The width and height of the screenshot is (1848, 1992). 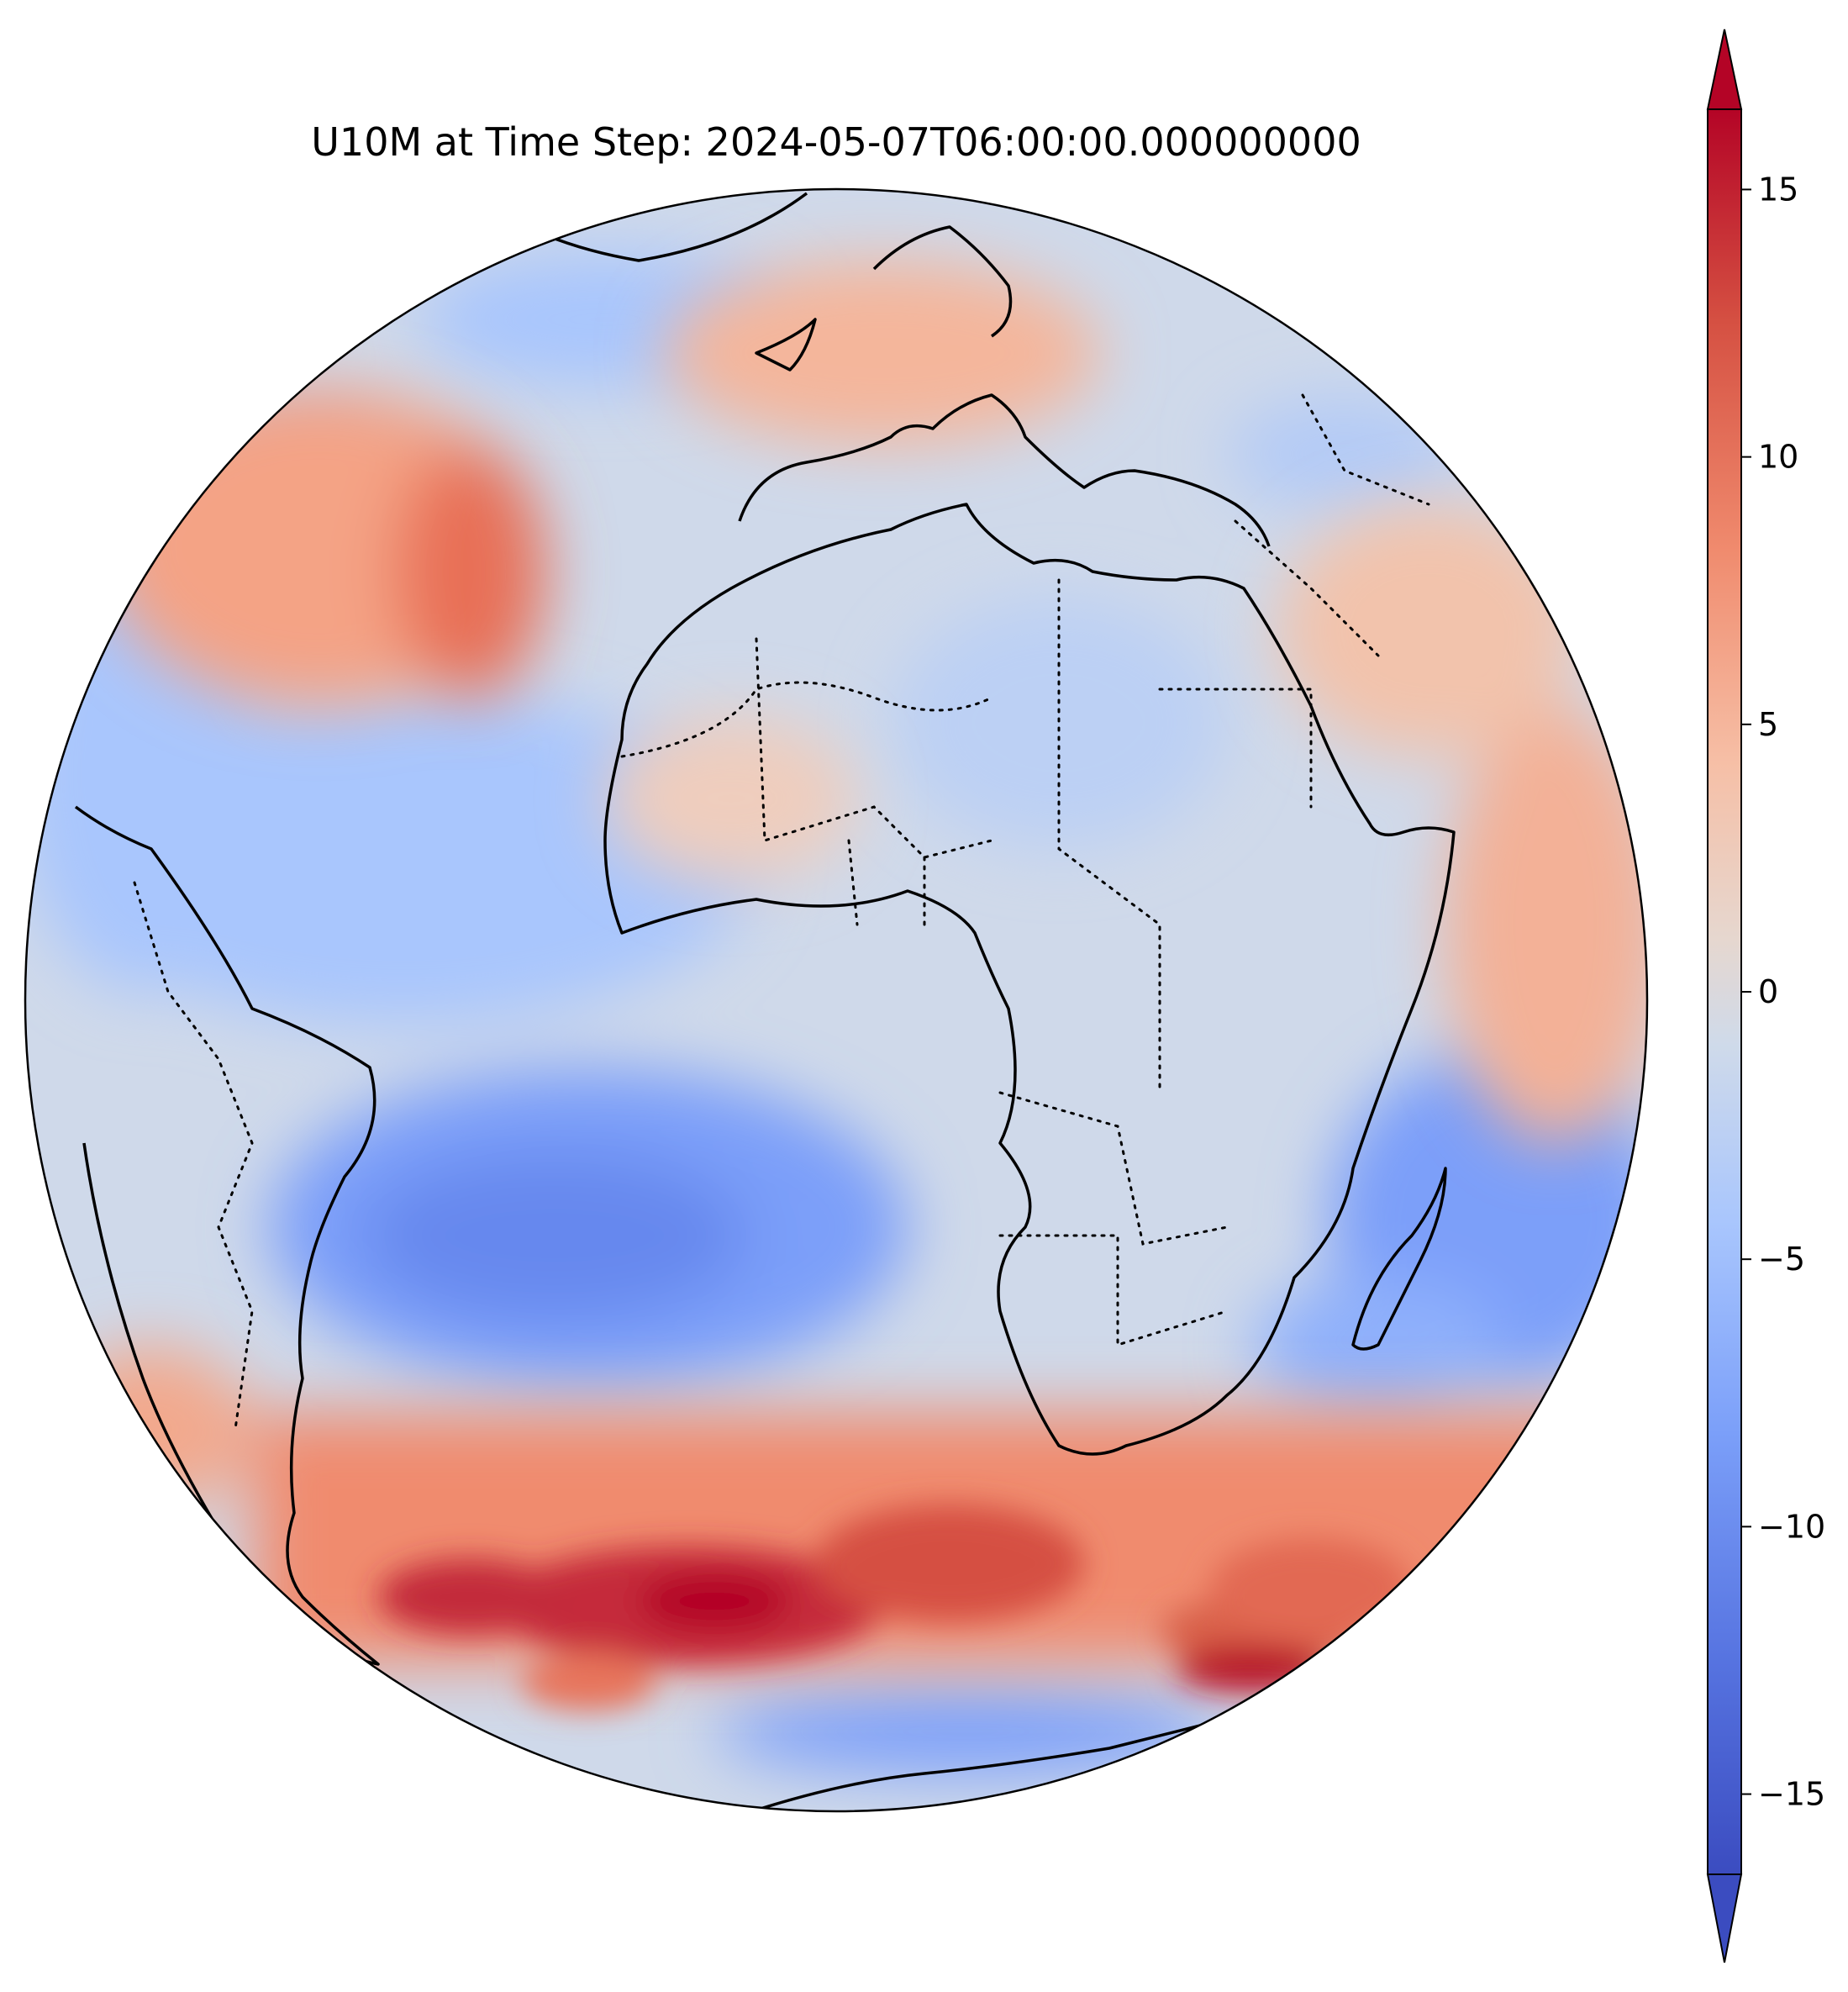 I want to click on colorbar-scale, so click(x=1724, y=991).